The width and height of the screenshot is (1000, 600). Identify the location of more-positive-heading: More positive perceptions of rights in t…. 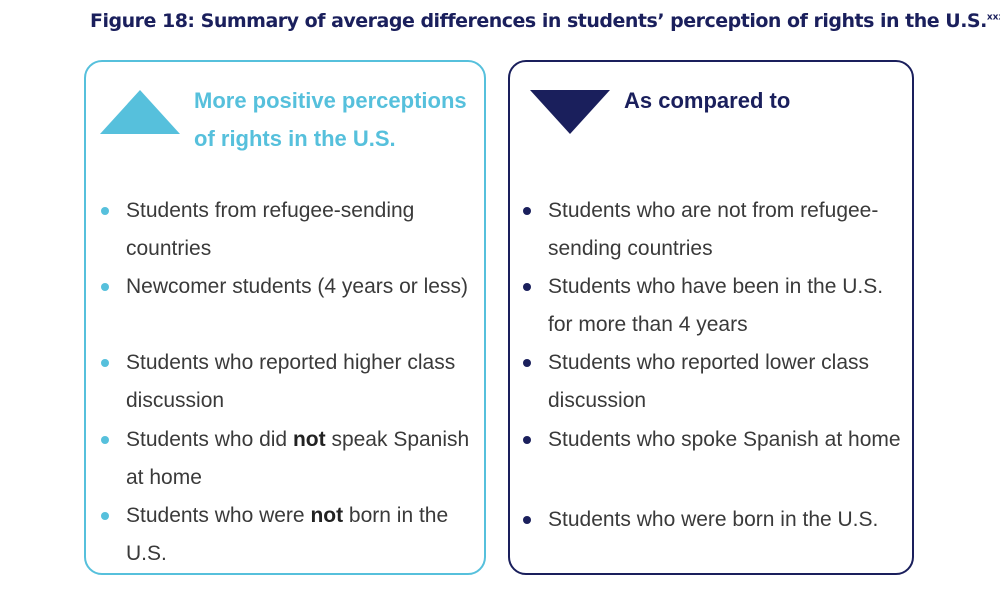
(330, 119).